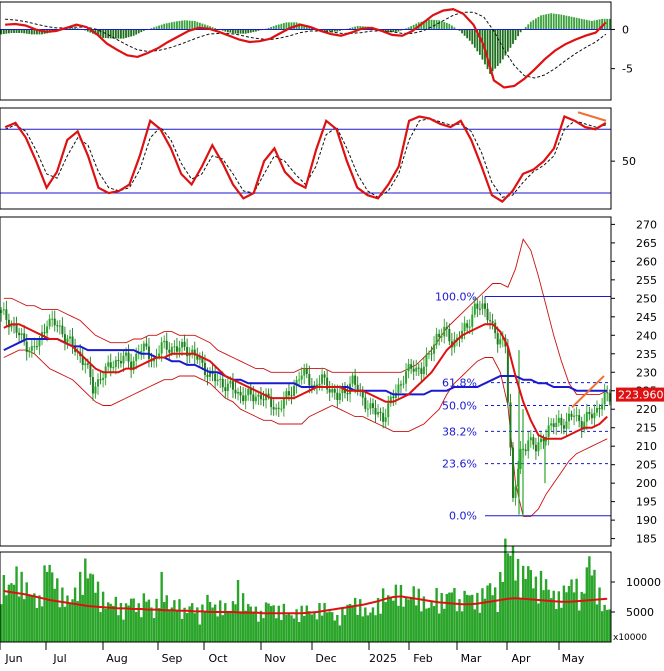  I want to click on price-y-tick-label: 260, so click(646, 261).